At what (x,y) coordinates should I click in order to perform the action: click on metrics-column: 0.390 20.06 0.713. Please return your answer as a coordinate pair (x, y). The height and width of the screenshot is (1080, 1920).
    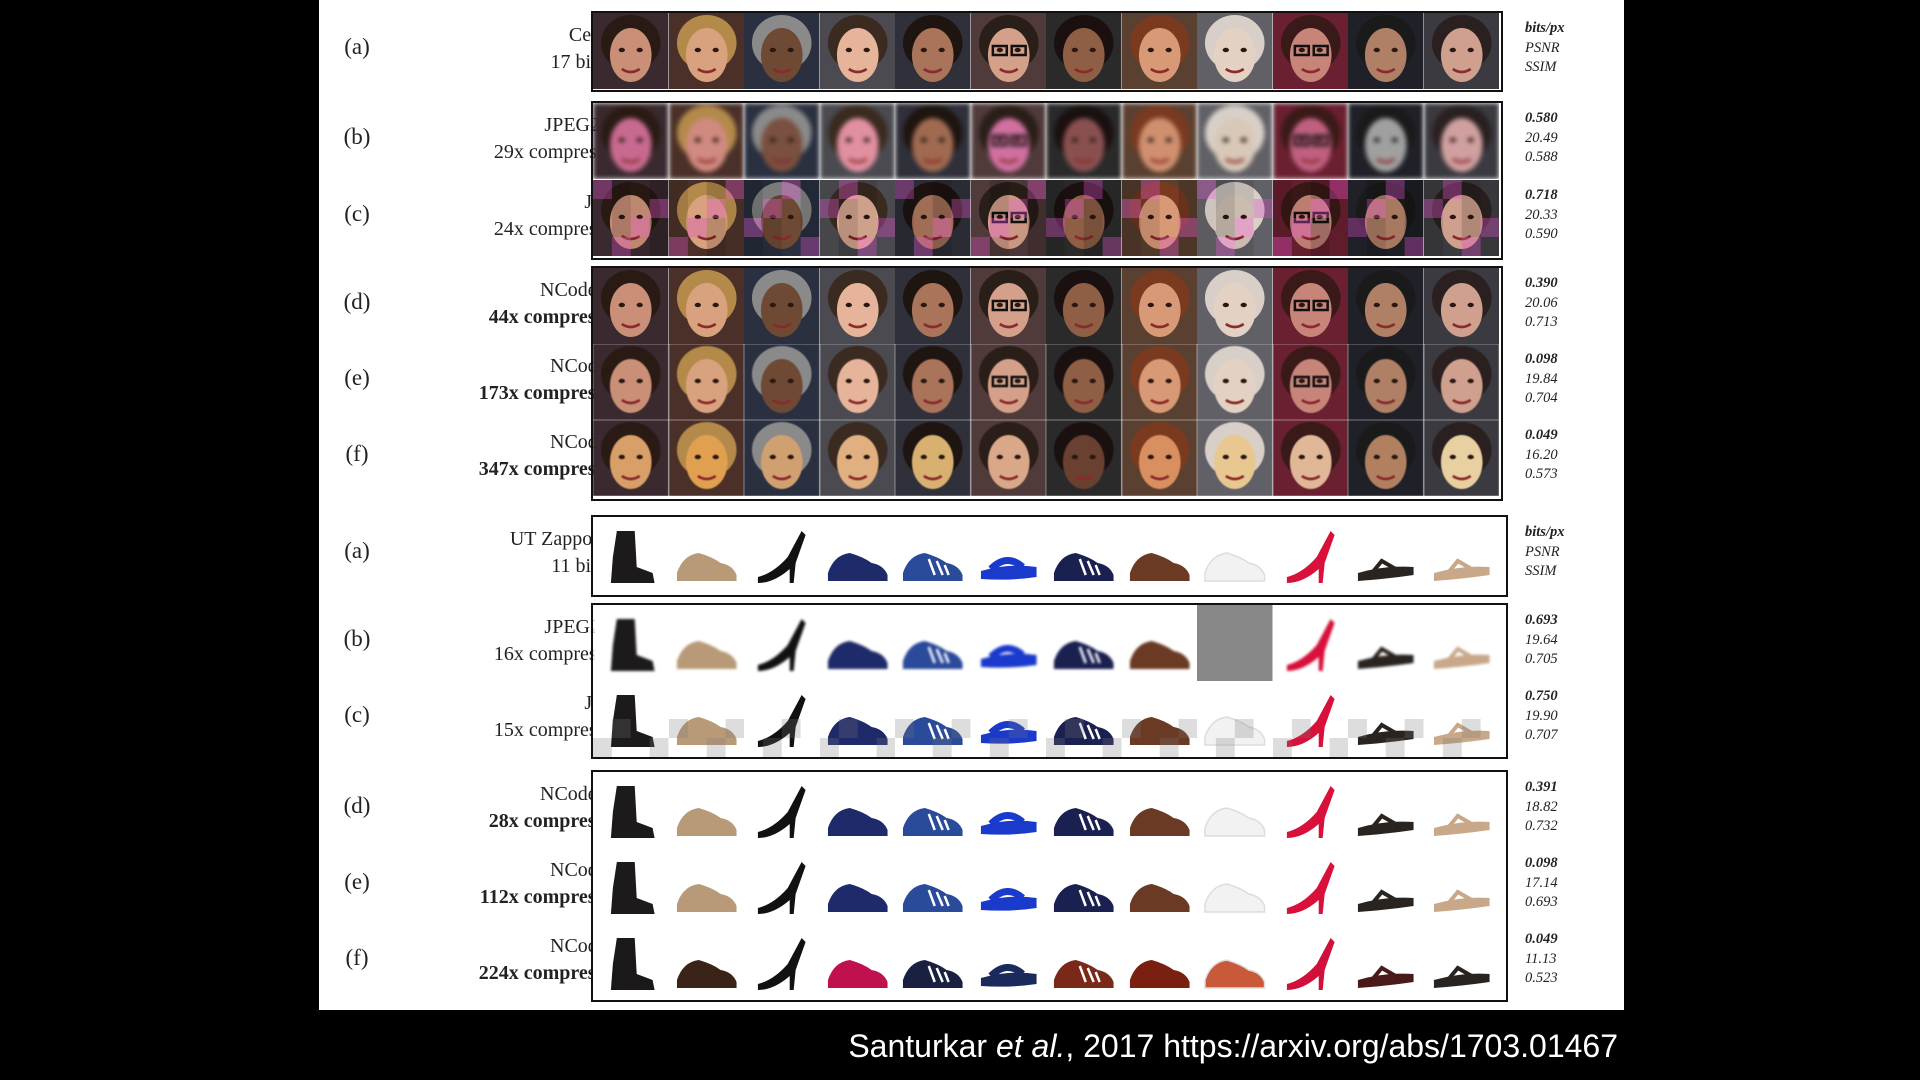
    Looking at the image, I should click on (1570, 303).